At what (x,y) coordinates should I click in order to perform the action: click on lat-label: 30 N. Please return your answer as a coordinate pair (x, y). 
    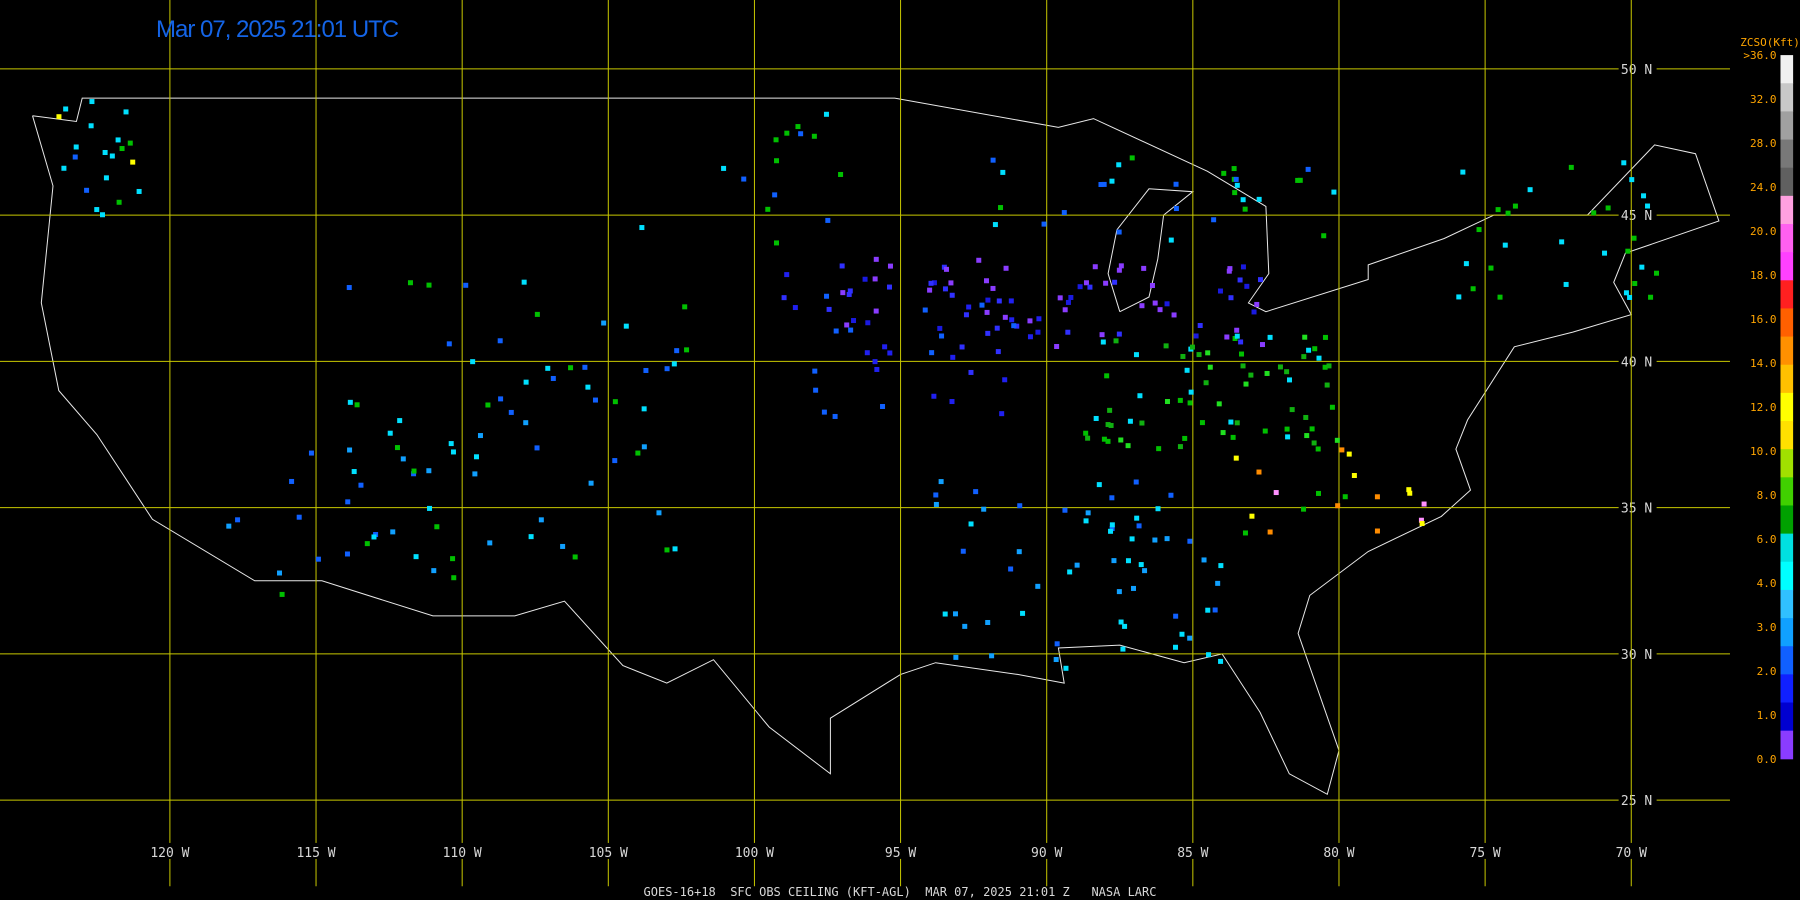
    Looking at the image, I should click on (1636, 655).